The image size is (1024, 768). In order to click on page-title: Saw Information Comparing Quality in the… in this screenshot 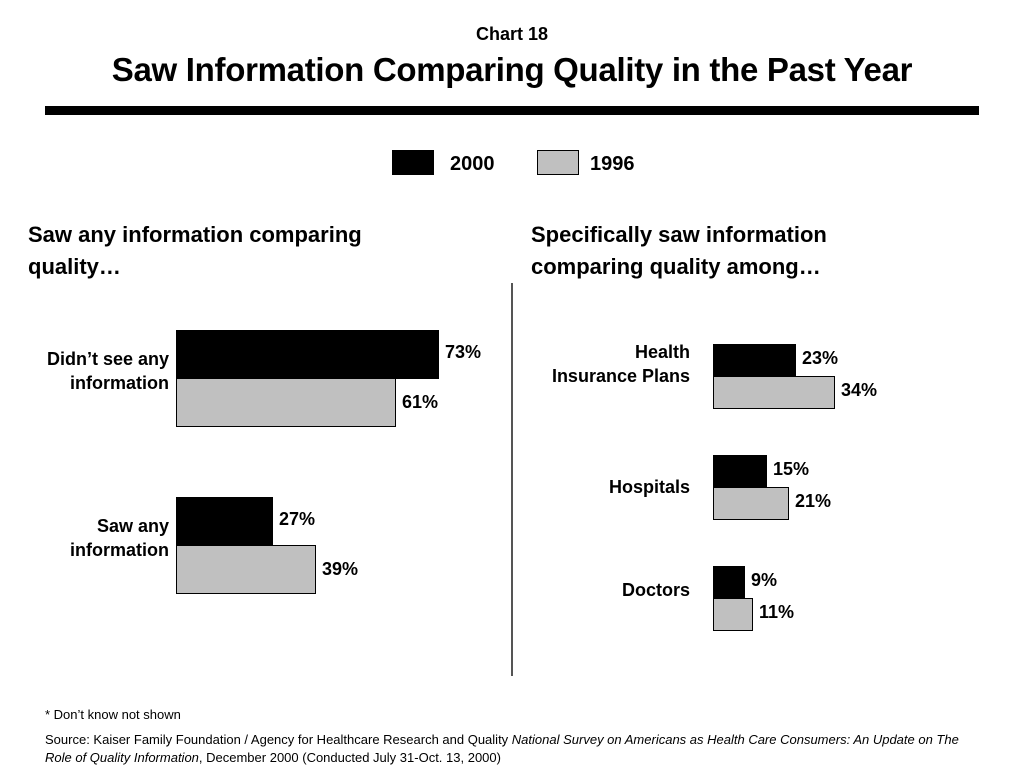, I will do `click(512, 69)`.